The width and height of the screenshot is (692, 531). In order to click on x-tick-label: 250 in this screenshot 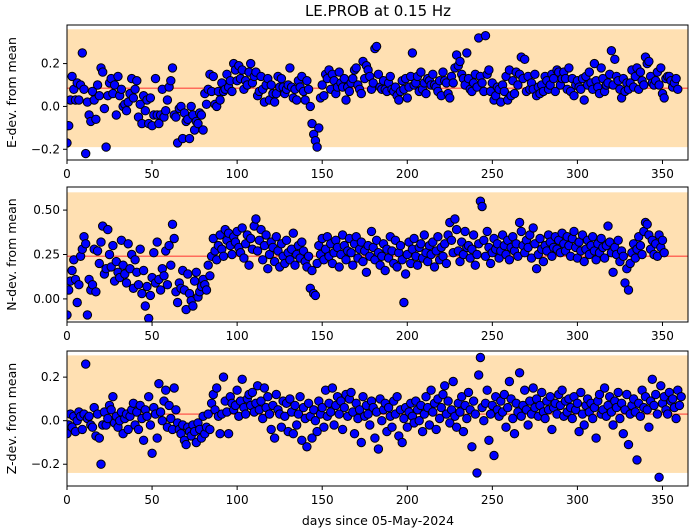, I will do `click(492, 336)`.